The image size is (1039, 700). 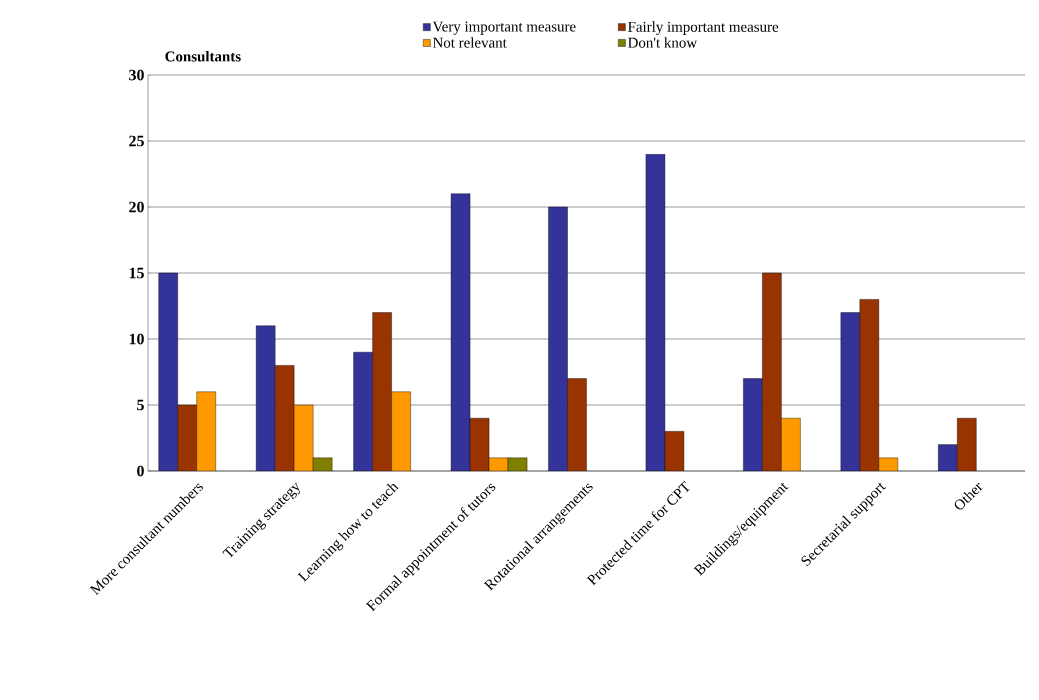 What do you see at coordinates (140, 405) in the screenshot?
I see `y-tick-label: 5` at bounding box center [140, 405].